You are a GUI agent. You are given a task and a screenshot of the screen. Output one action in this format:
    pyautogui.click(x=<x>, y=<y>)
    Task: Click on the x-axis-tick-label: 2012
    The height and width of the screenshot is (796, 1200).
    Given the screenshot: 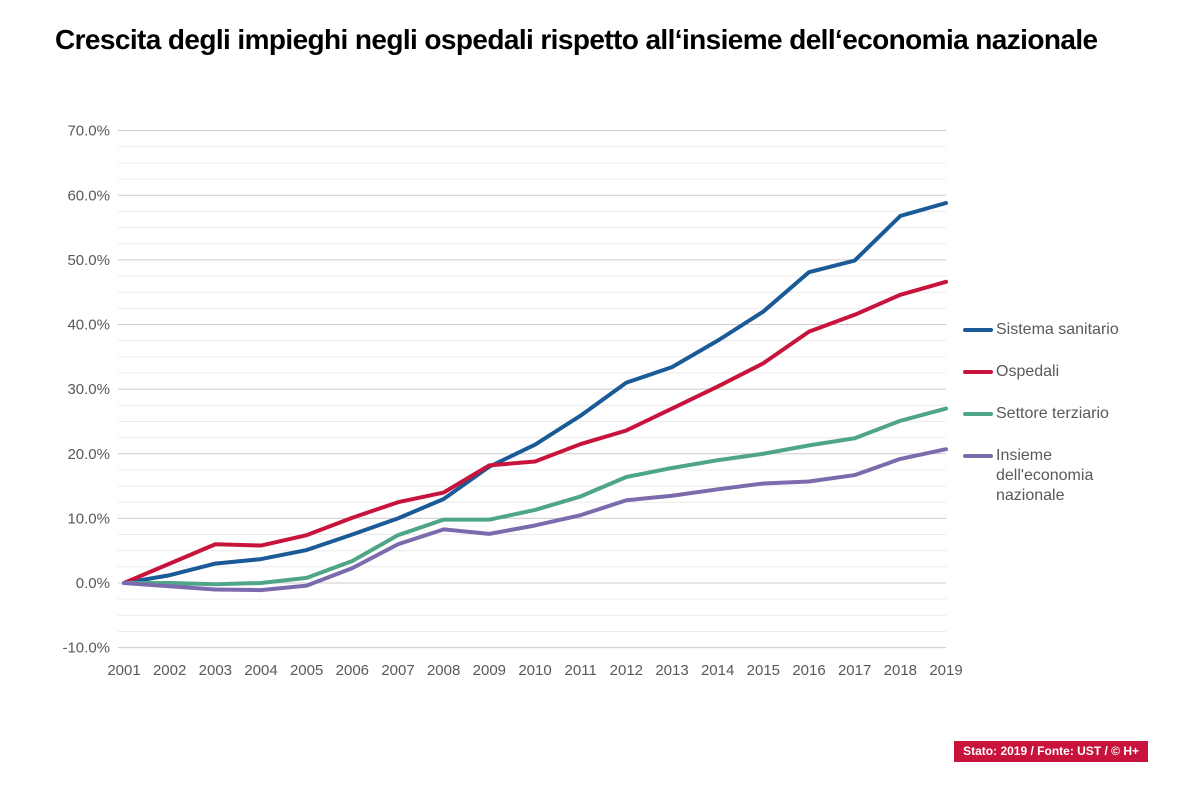 What is the action you would take?
    pyautogui.click(x=626, y=670)
    